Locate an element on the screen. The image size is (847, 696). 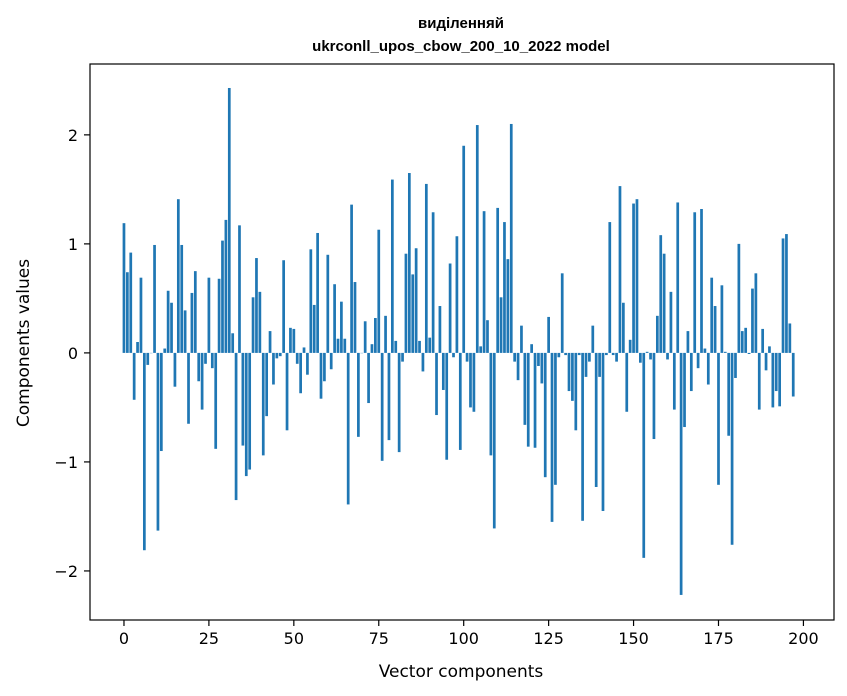
y-tick-label: −1 is located at coordinates (66, 462).